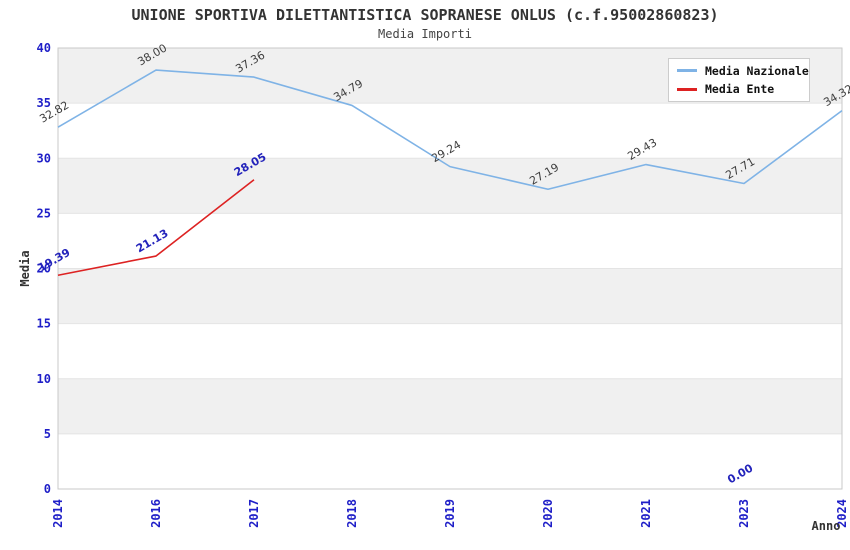  Describe the element at coordinates (152, 241) in the screenshot. I see `data-point-label: 21.13` at that location.